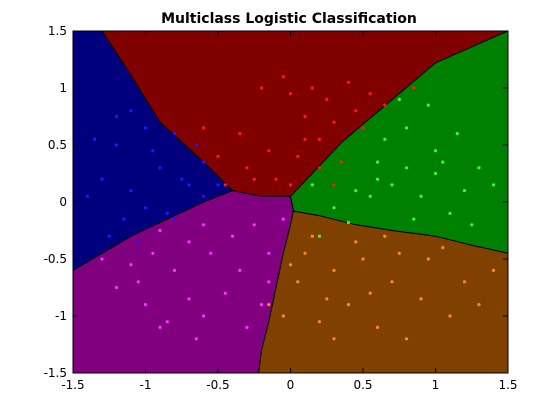  Describe the element at coordinates (436, 385) in the screenshot. I see `x-tick-label: 1` at that location.